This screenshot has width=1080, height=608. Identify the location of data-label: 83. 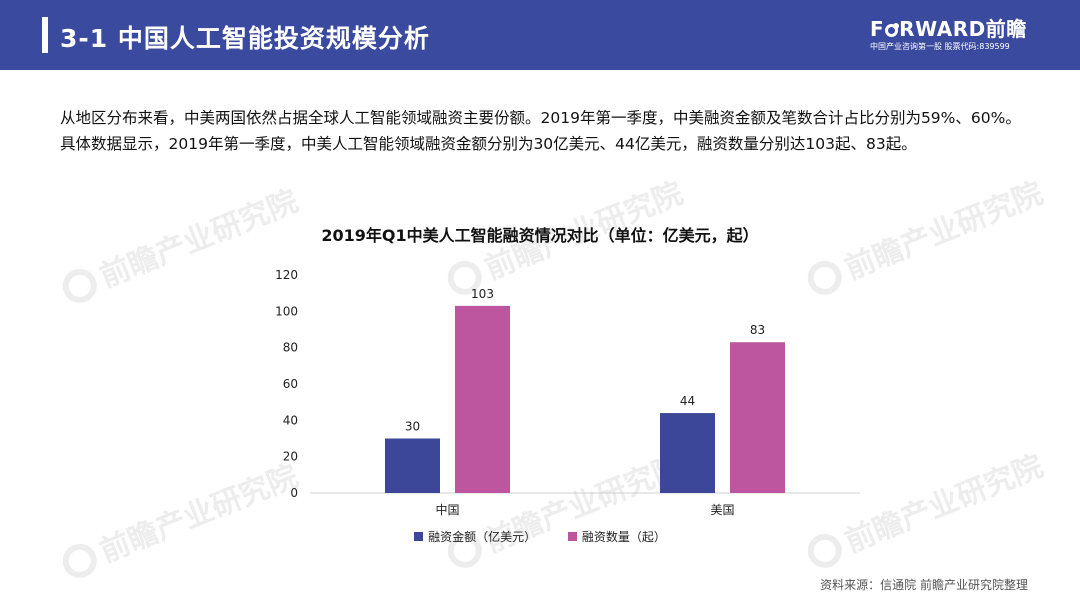
(757, 330).